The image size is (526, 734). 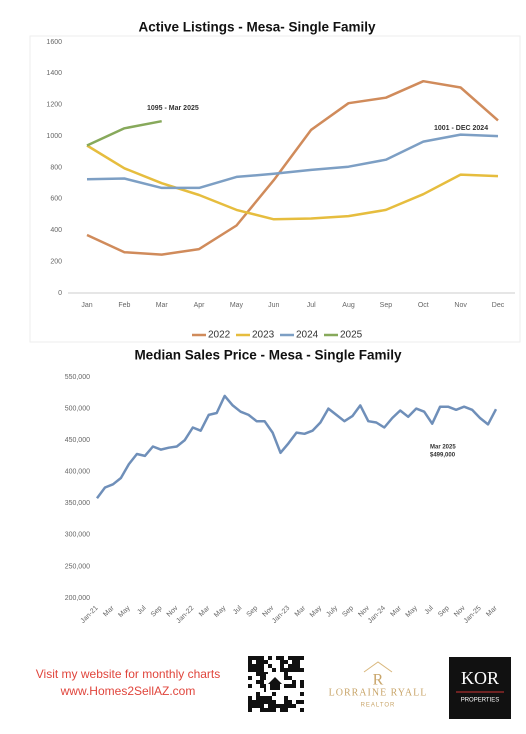 What do you see at coordinates (480, 701) in the screenshot?
I see `brand-sub: PROPERTIES` at bounding box center [480, 701].